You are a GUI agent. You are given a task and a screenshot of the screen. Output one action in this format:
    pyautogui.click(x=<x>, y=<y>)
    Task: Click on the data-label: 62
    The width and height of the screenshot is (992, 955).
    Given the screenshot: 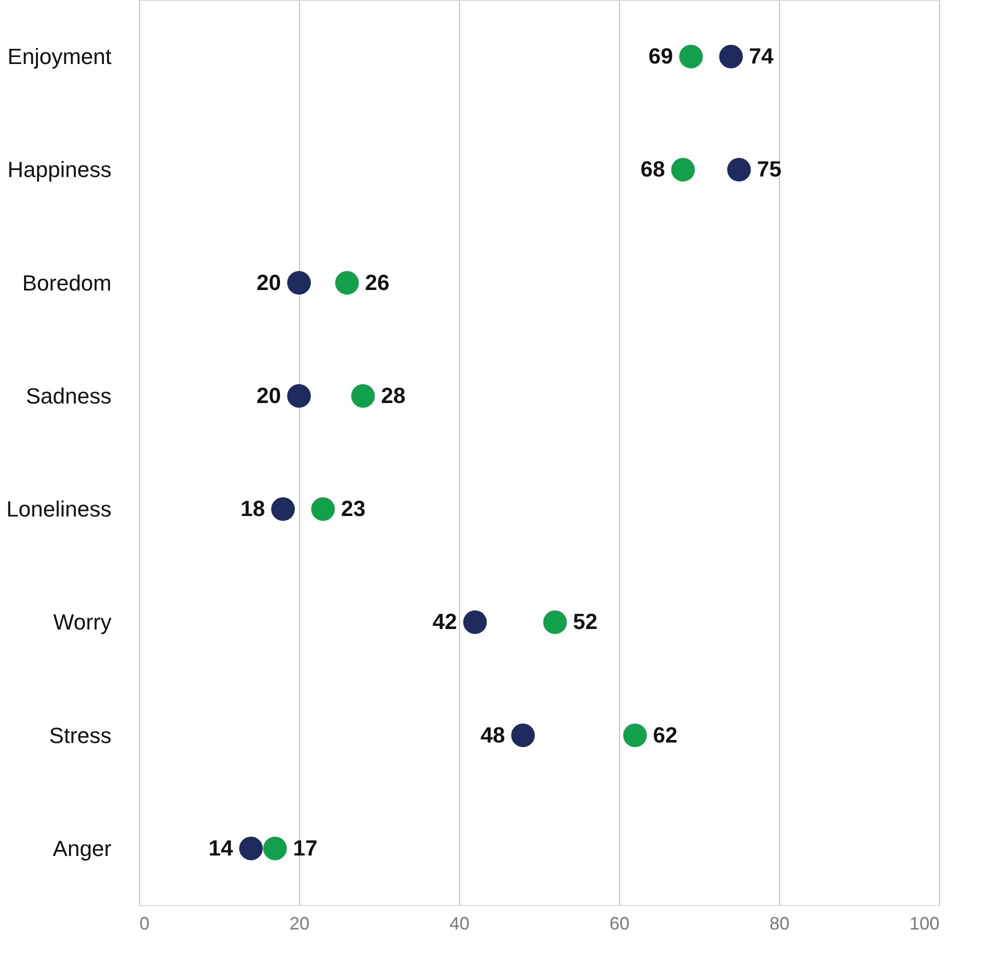 What is the action you would take?
    pyautogui.click(x=665, y=735)
    